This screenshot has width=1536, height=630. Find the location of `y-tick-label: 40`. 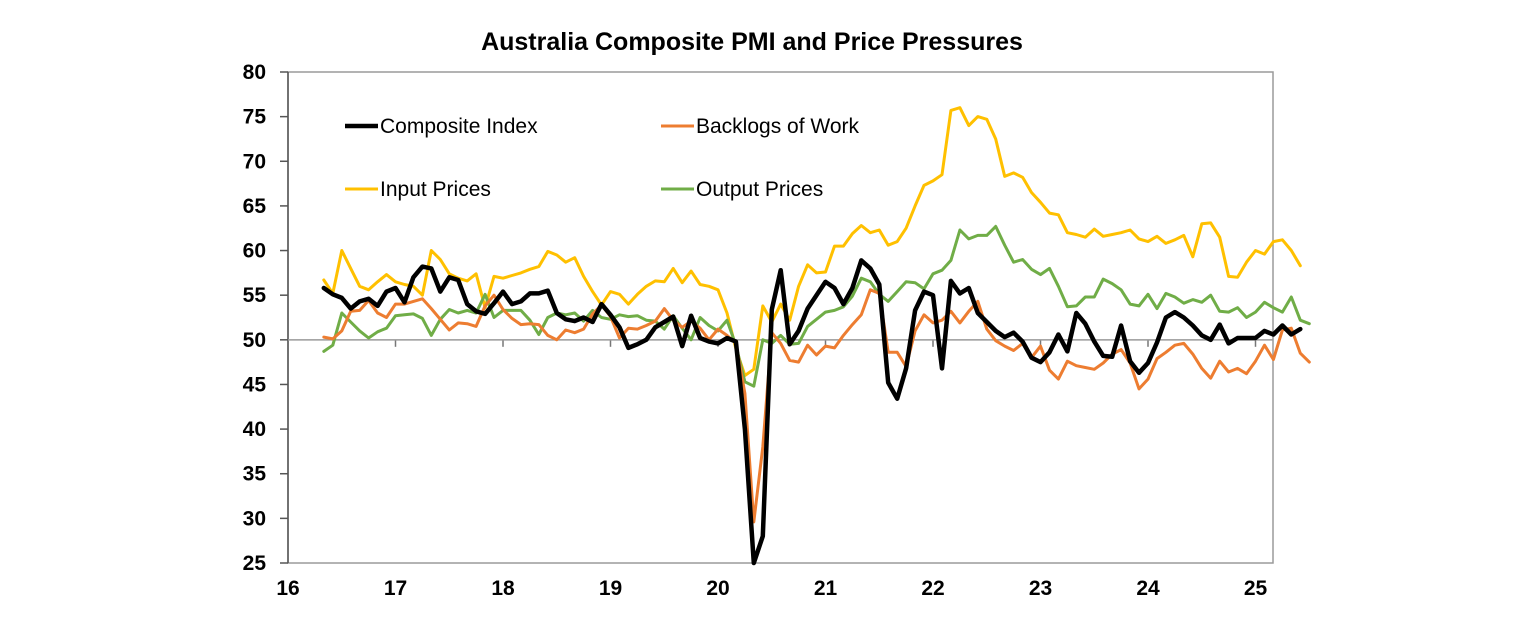

y-tick-label: 40 is located at coordinates (254, 429).